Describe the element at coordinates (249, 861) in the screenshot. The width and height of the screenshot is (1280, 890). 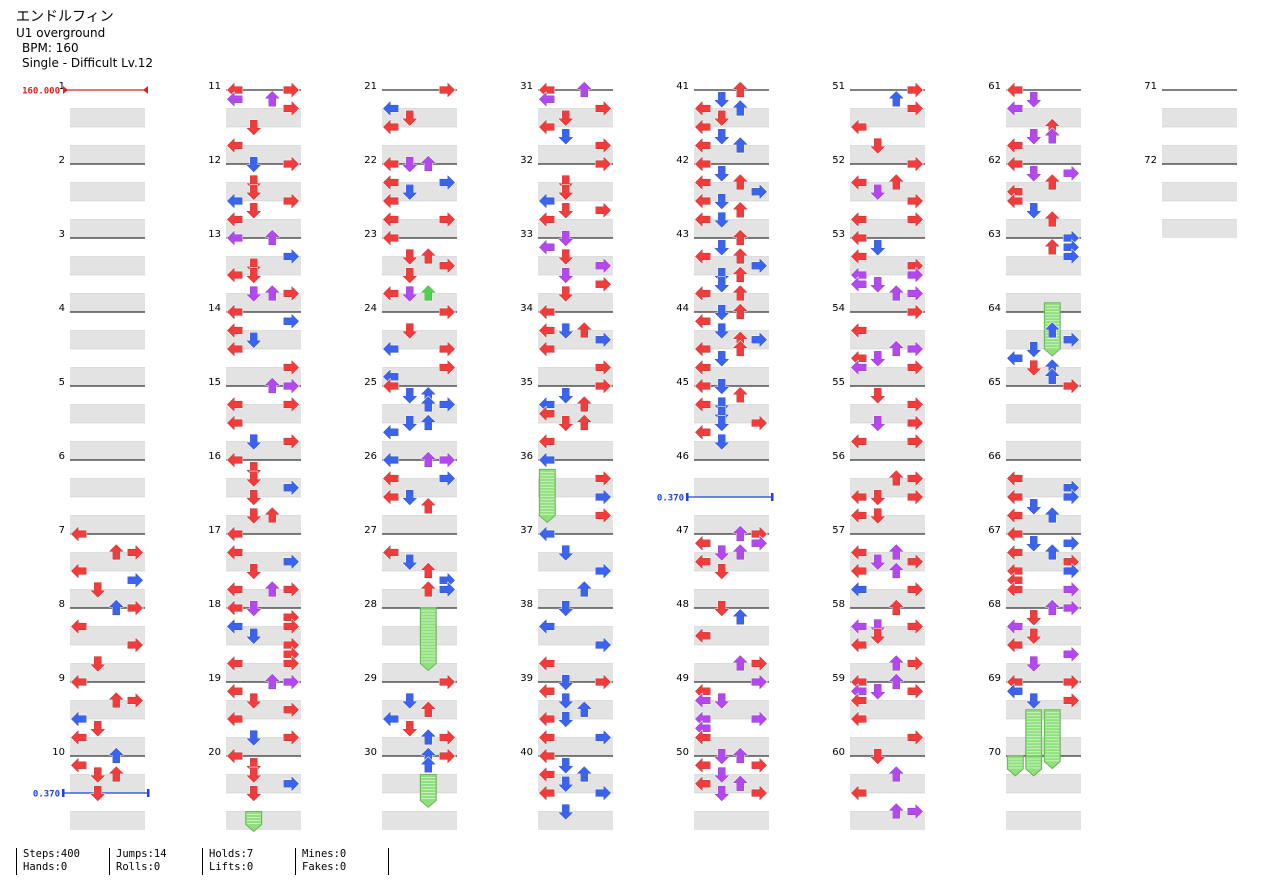
I see `stat-column: Holds:7 Lifts:0` at that location.